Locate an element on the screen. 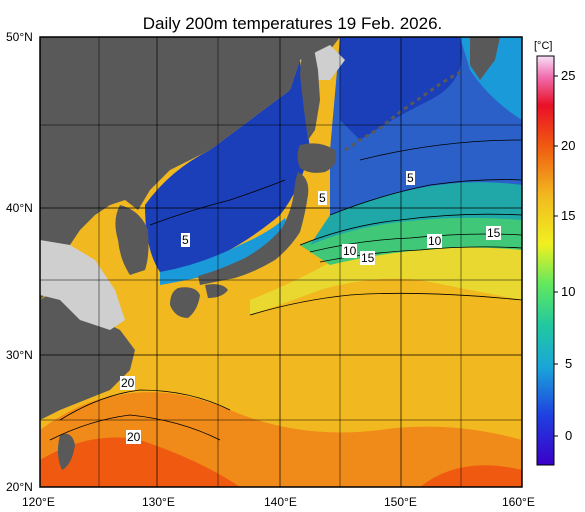 The image size is (585, 512). lat-label-40n: 40°N is located at coordinates (19, 208).